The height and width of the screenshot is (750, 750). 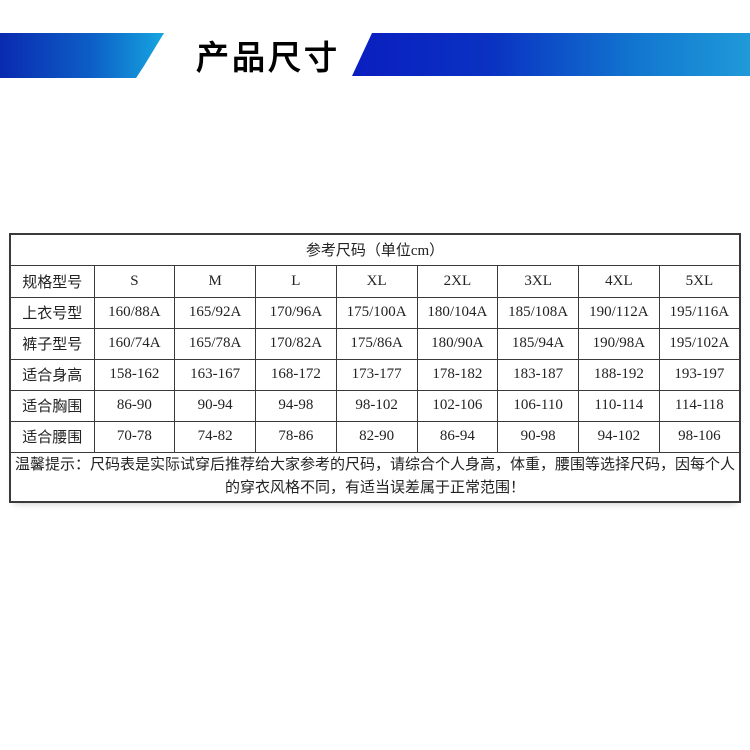 I want to click on table-cell: 175/86A, so click(x=376, y=343).